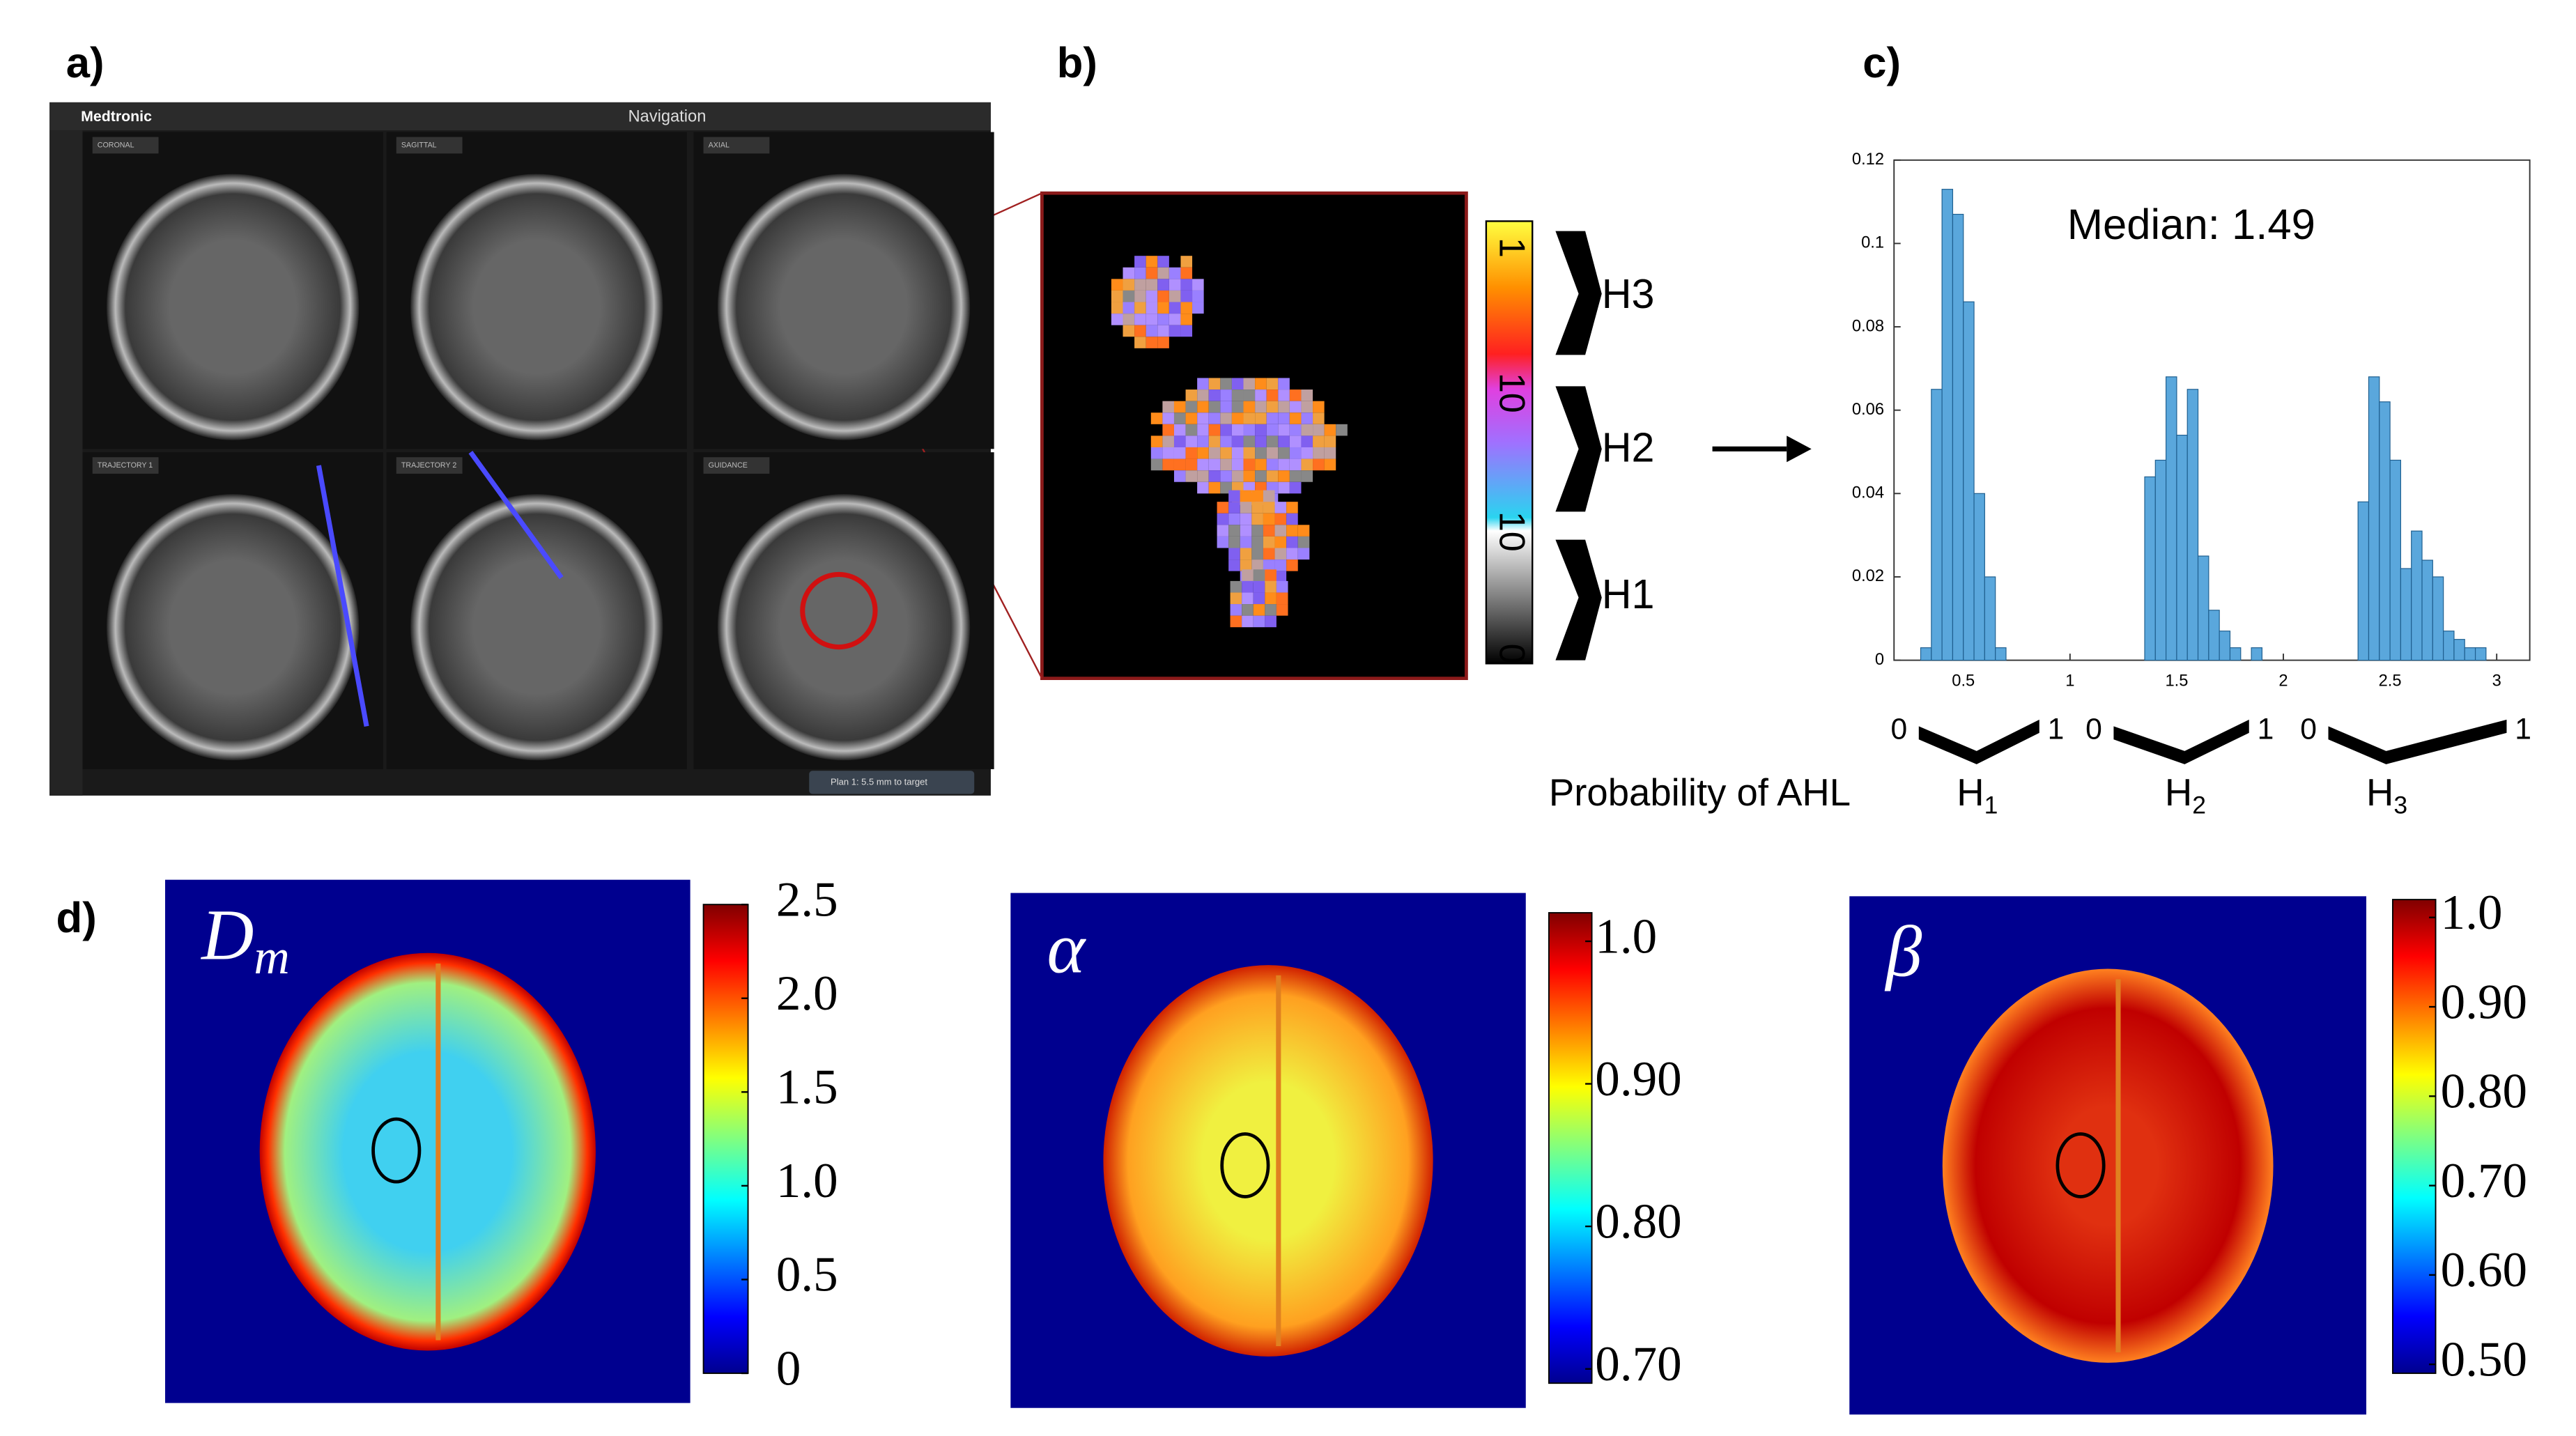  I want to click on x-tick-label: 2.5, so click(2390, 681).